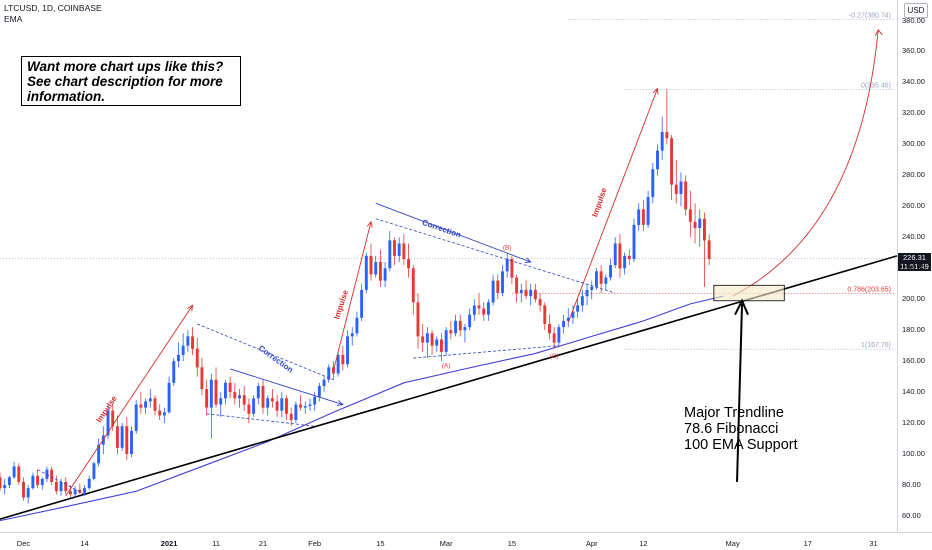 This screenshot has width=932, height=550. I want to click on date-tick: 11, so click(216, 543).